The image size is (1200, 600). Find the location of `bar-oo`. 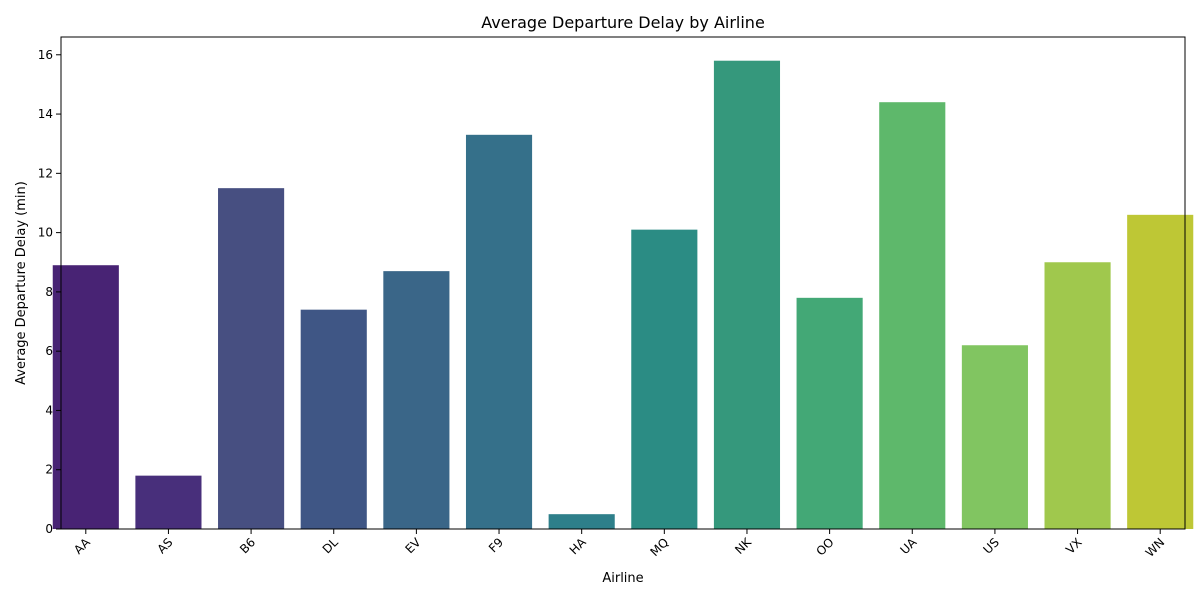

bar-oo is located at coordinates (829, 413).